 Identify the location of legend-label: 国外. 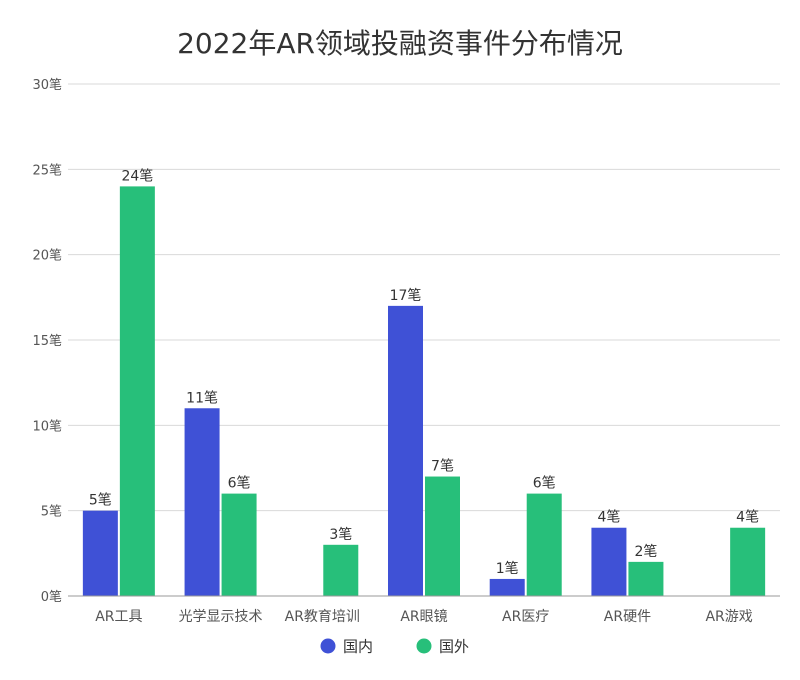
(454, 647).